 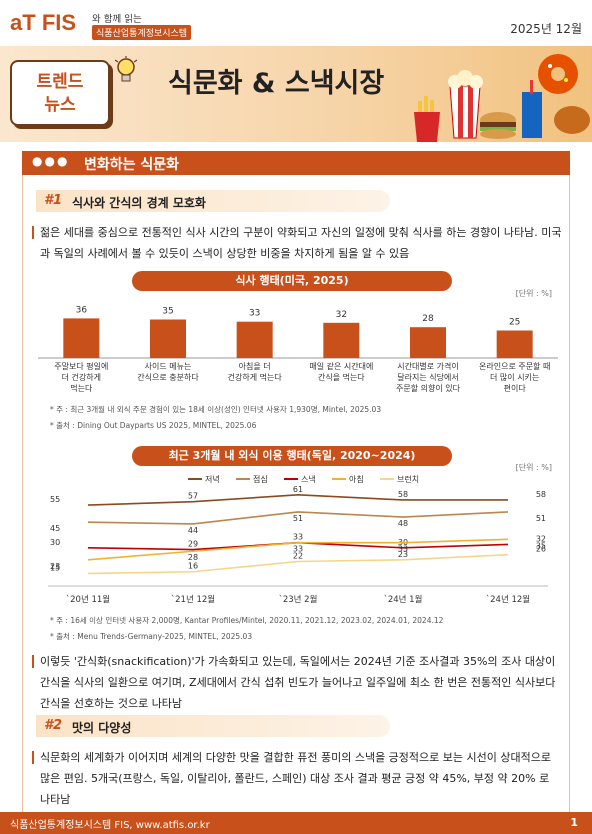 I want to click on point-value-label: 57, so click(x=193, y=496).